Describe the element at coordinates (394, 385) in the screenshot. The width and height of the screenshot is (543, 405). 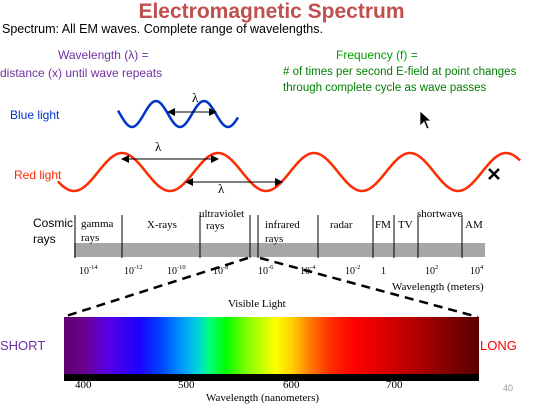
I see `visible-tick-label: 700` at that location.